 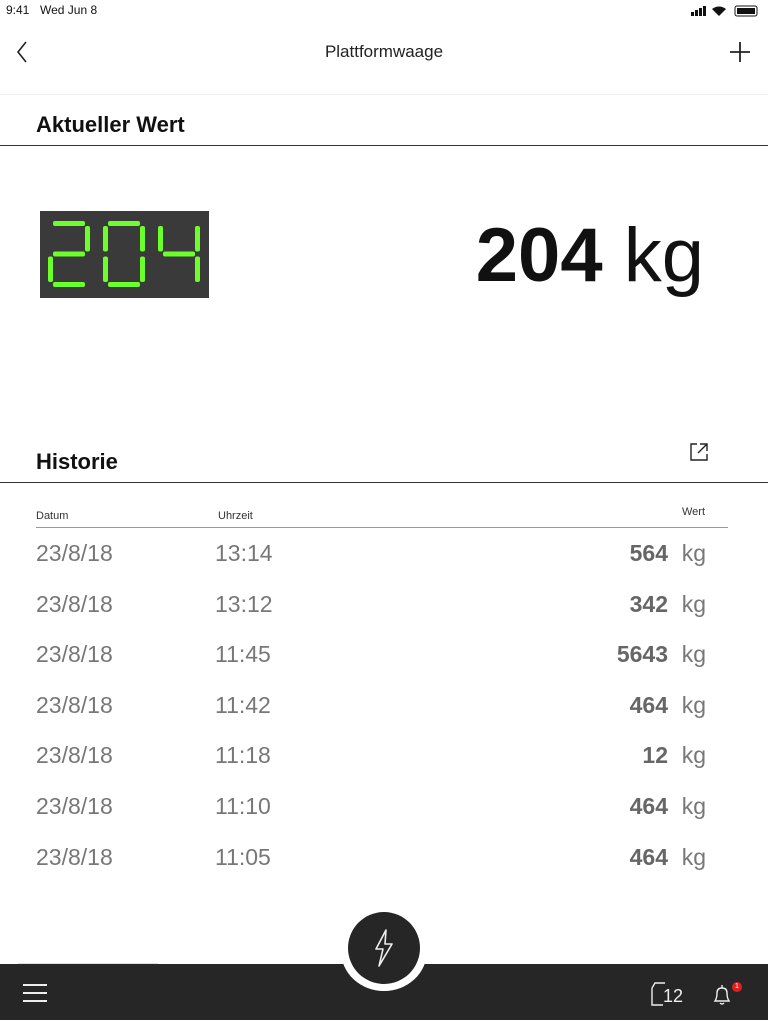 I want to click on page-title: Plattformwaage, so click(x=384, y=51).